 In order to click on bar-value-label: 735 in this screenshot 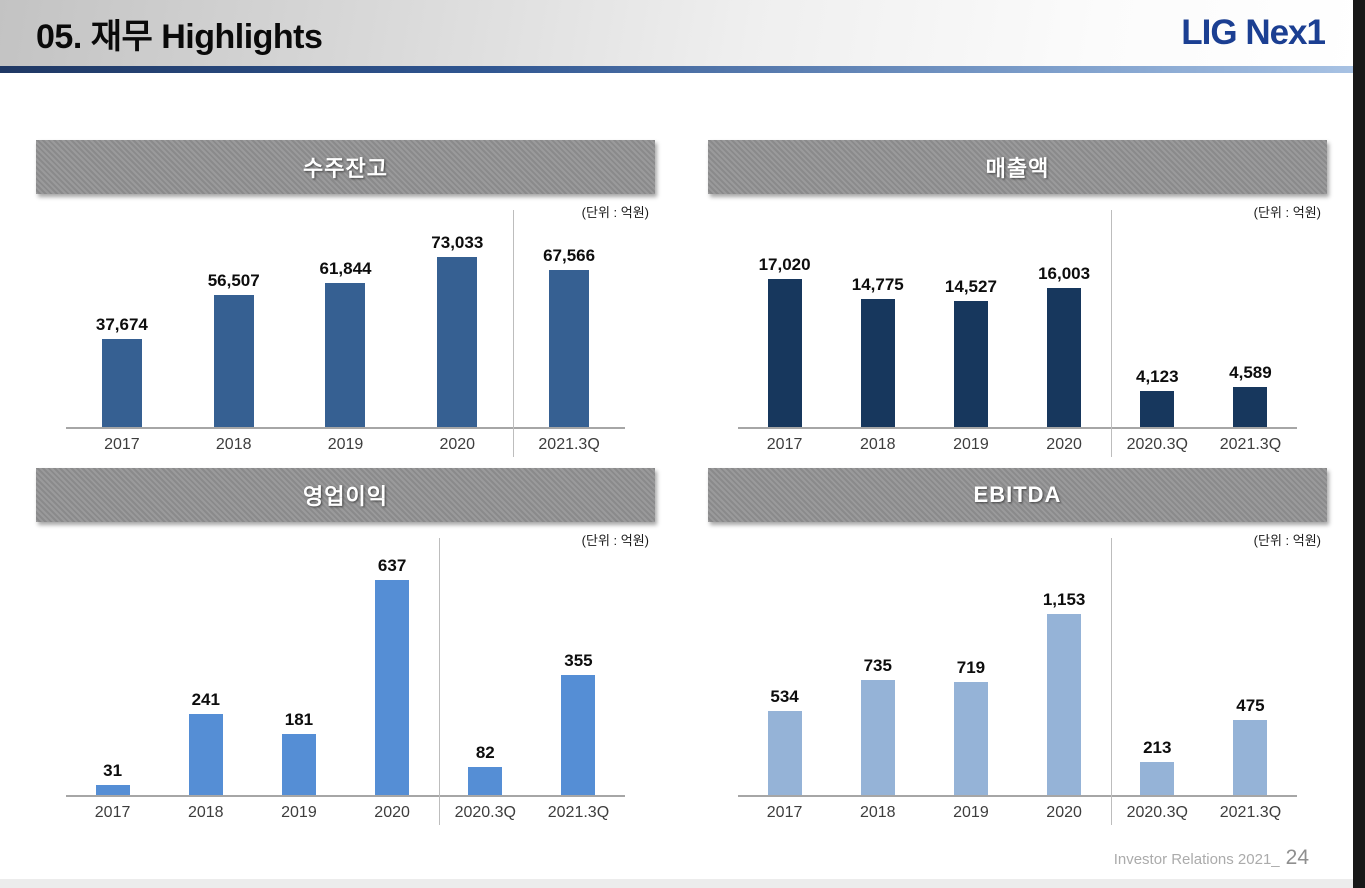, I will do `click(877, 665)`.